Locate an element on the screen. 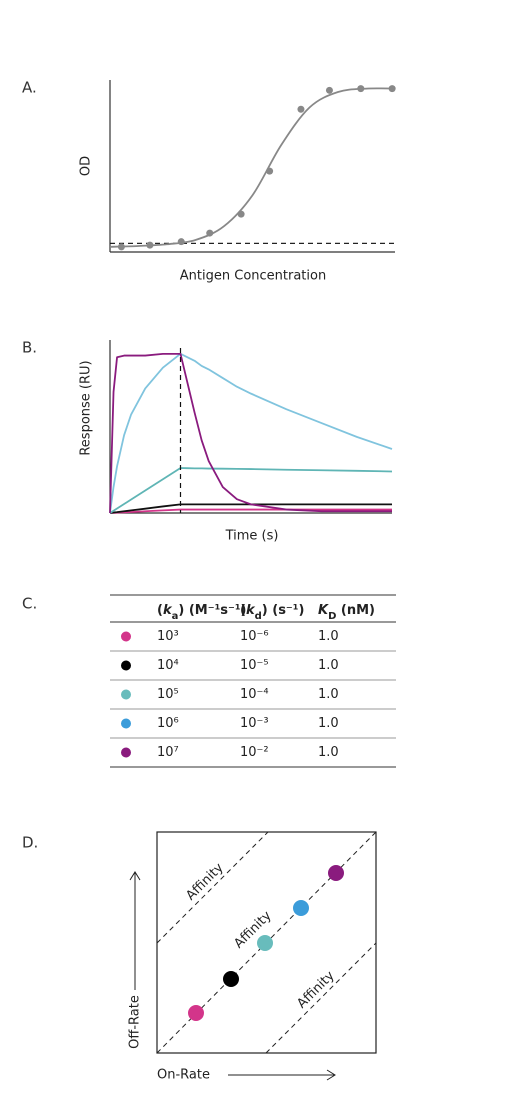 This screenshot has height=1112, width=529. header-part: d is located at coordinates (258, 616).